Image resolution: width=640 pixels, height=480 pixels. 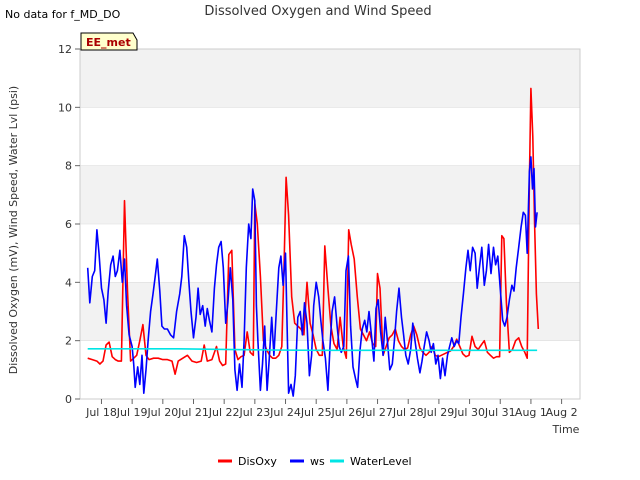 I want to click on x-tick-label: Jul 20, so click(x=162, y=412).